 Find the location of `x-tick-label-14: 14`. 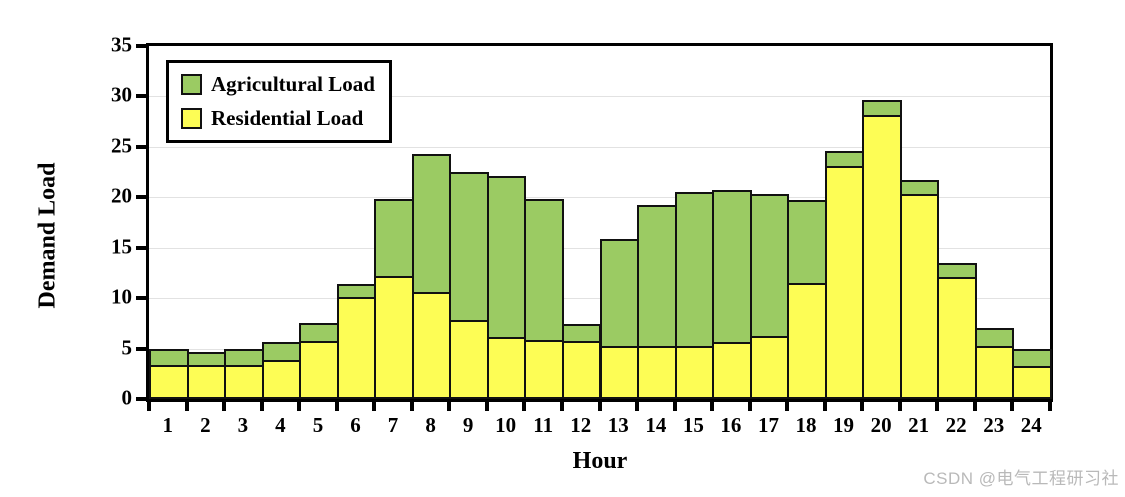

x-tick-label-14: 14 is located at coordinates (656, 425).